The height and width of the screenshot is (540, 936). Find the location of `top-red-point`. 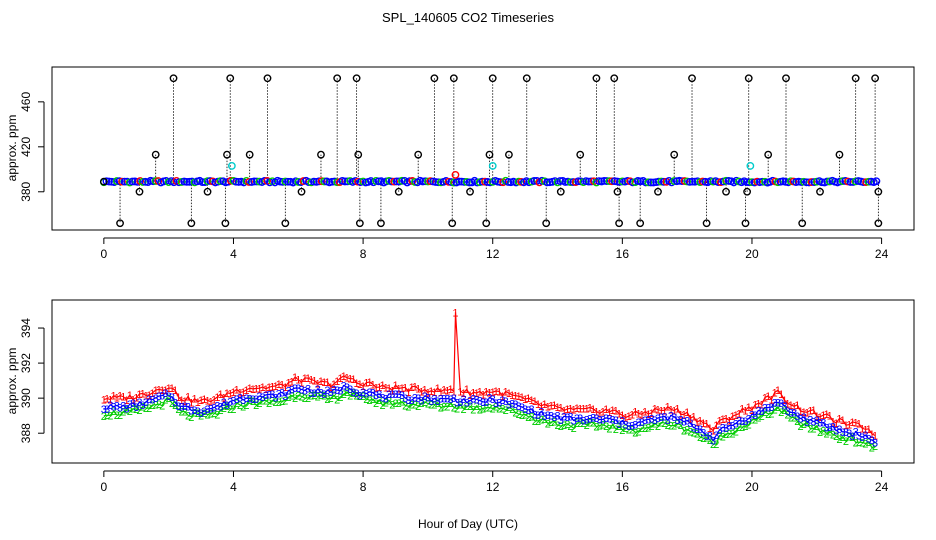

top-red-point is located at coordinates (455, 175).